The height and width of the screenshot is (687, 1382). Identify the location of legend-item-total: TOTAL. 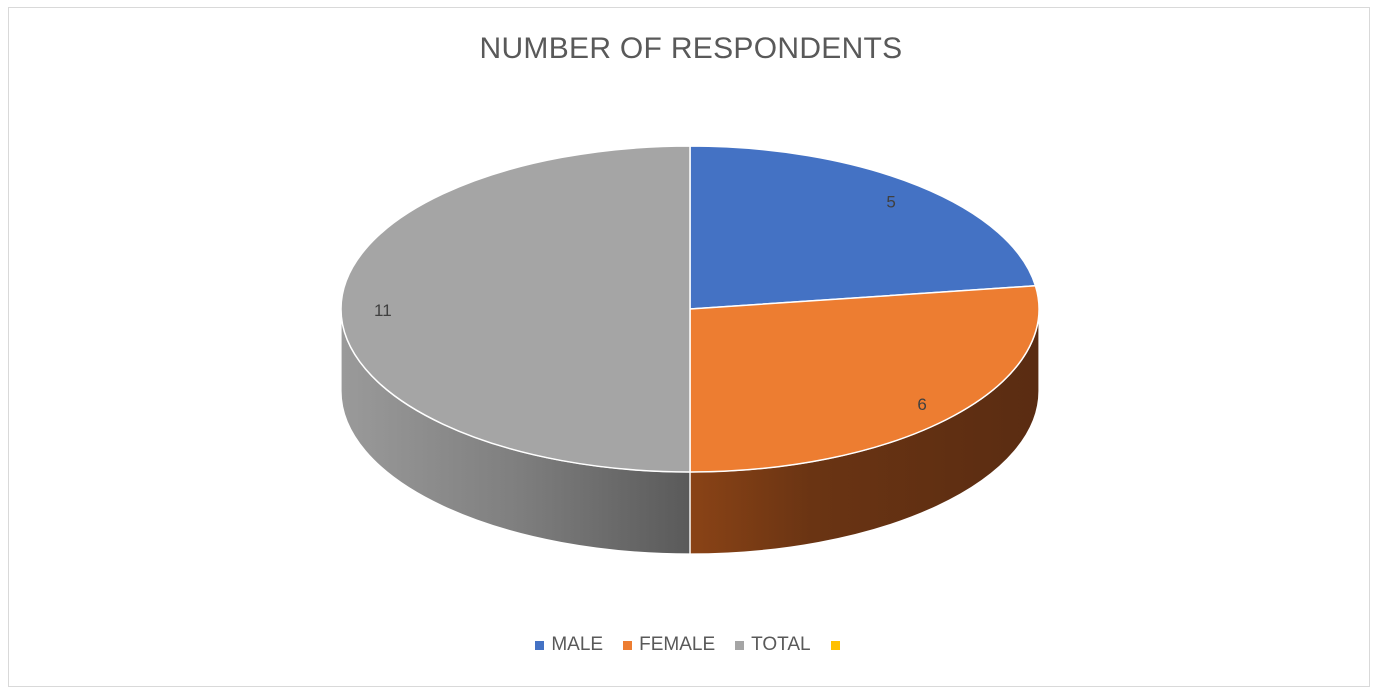
(773, 645).